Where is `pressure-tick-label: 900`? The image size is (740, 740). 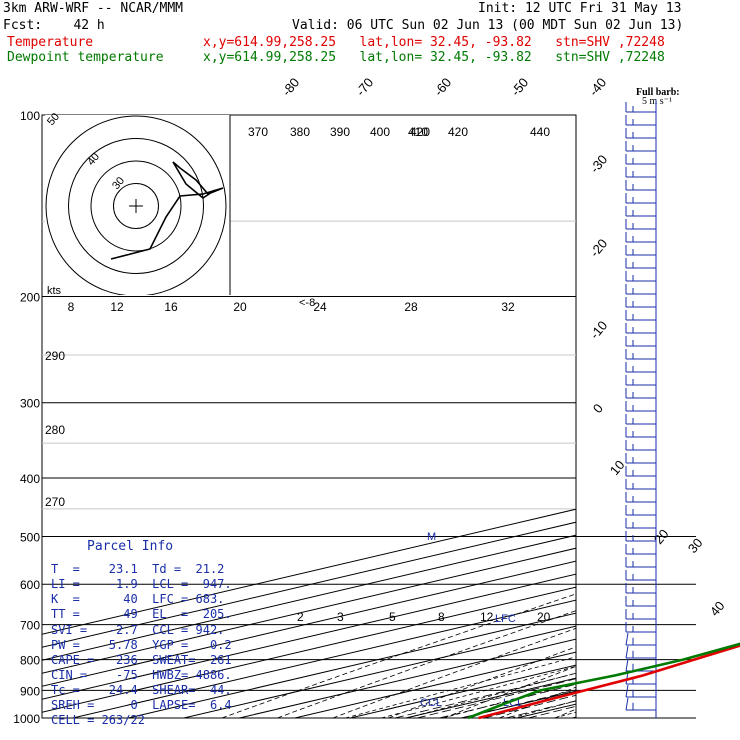
pressure-tick-label: 900 is located at coordinates (30, 691).